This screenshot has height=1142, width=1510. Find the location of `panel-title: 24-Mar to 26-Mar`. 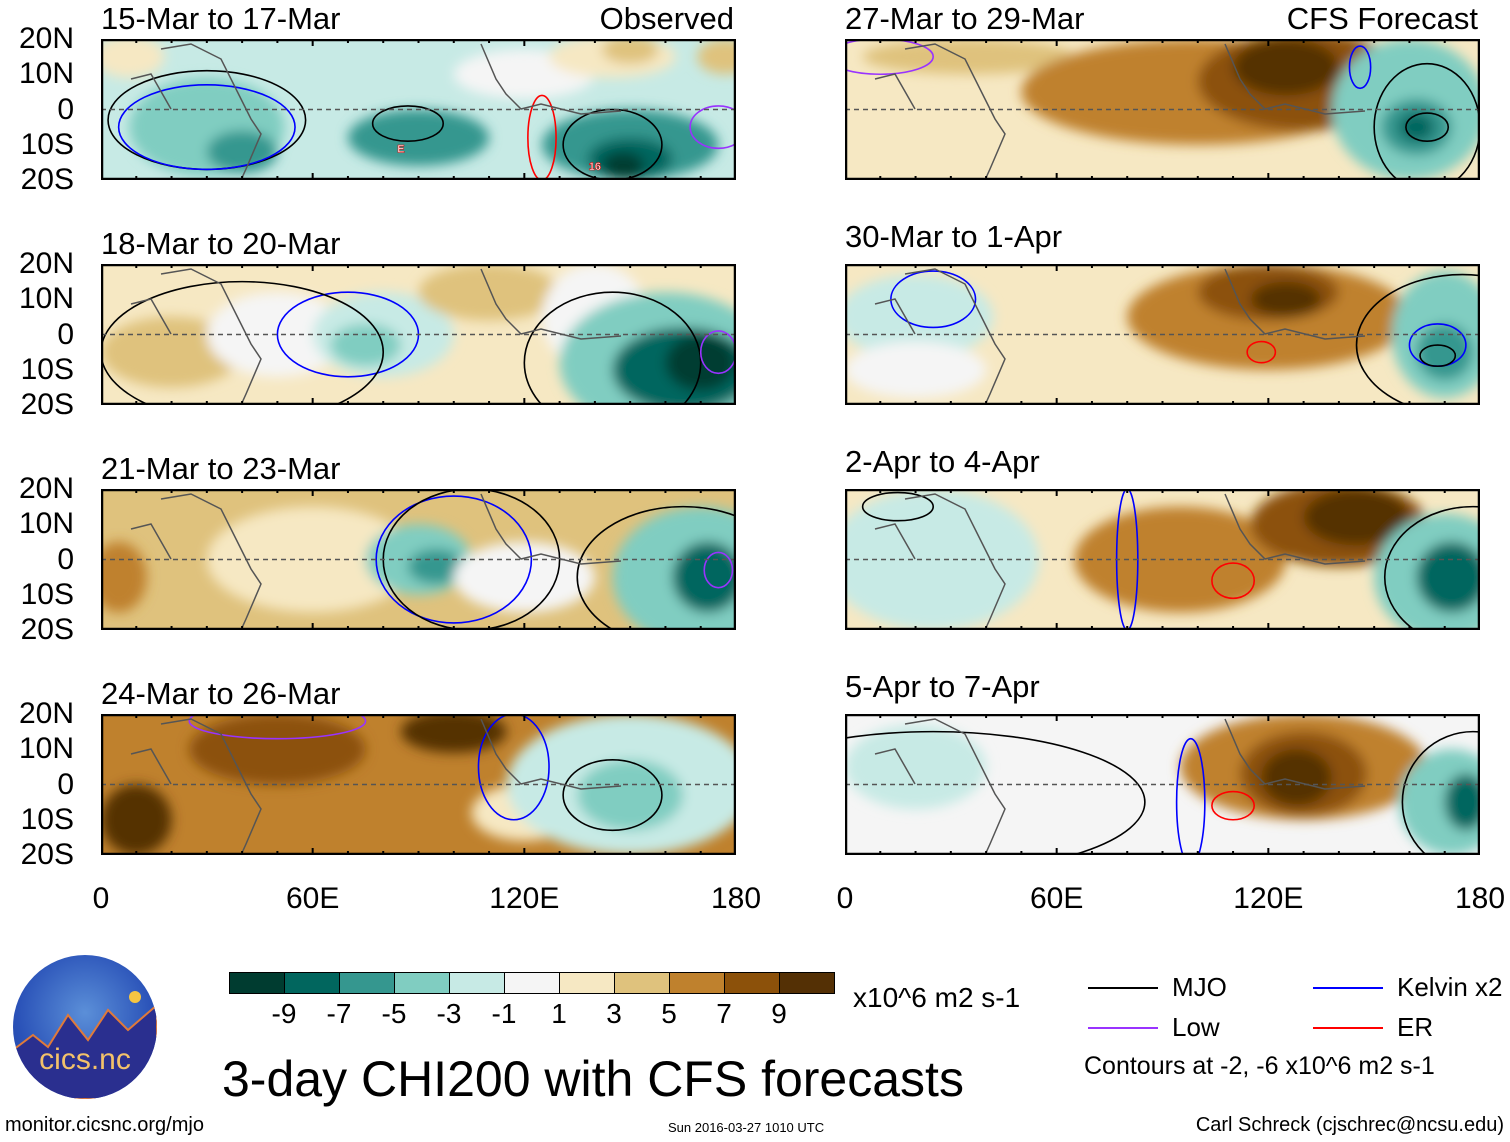

panel-title: 24-Mar to 26-Mar is located at coordinates (221, 693).